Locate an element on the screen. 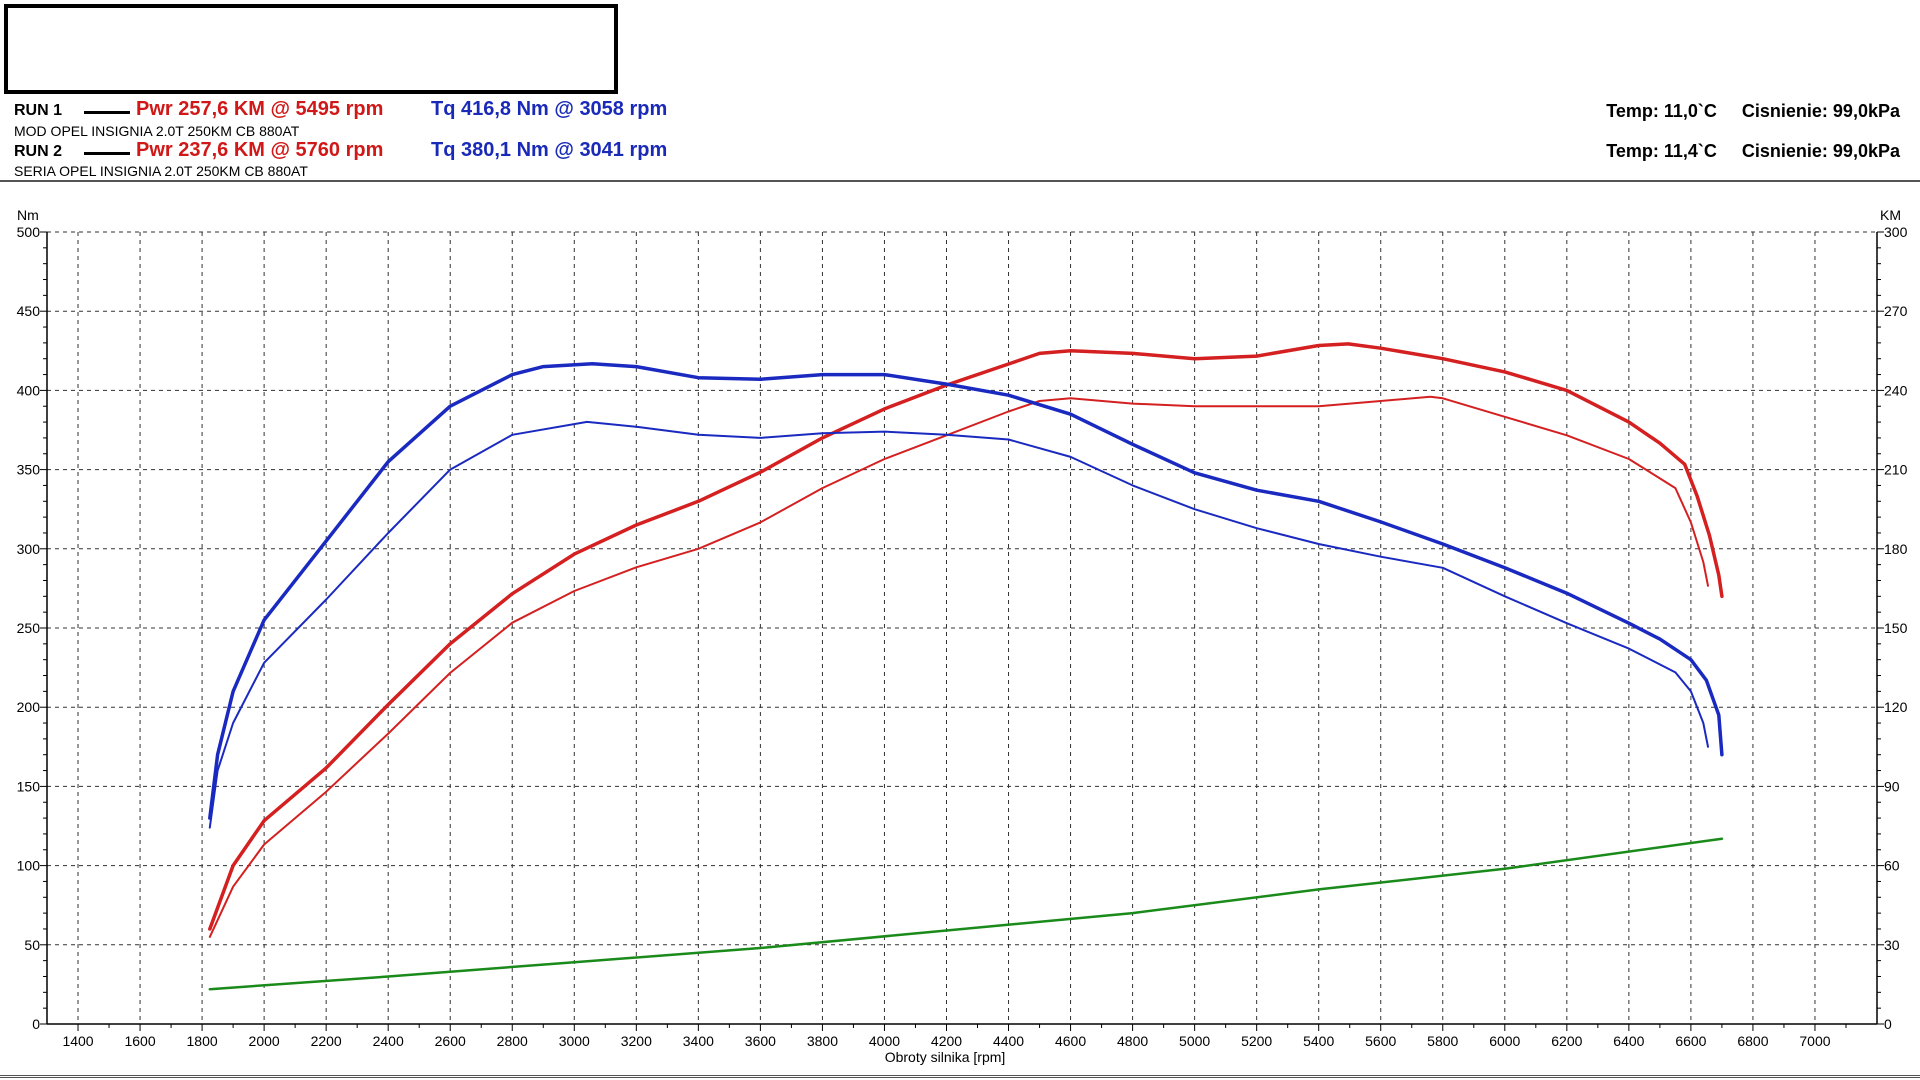 The height and width of the screenshot is (1080, 1920). x-tick-label: 4600 is located at coordinates (1070, 1041).